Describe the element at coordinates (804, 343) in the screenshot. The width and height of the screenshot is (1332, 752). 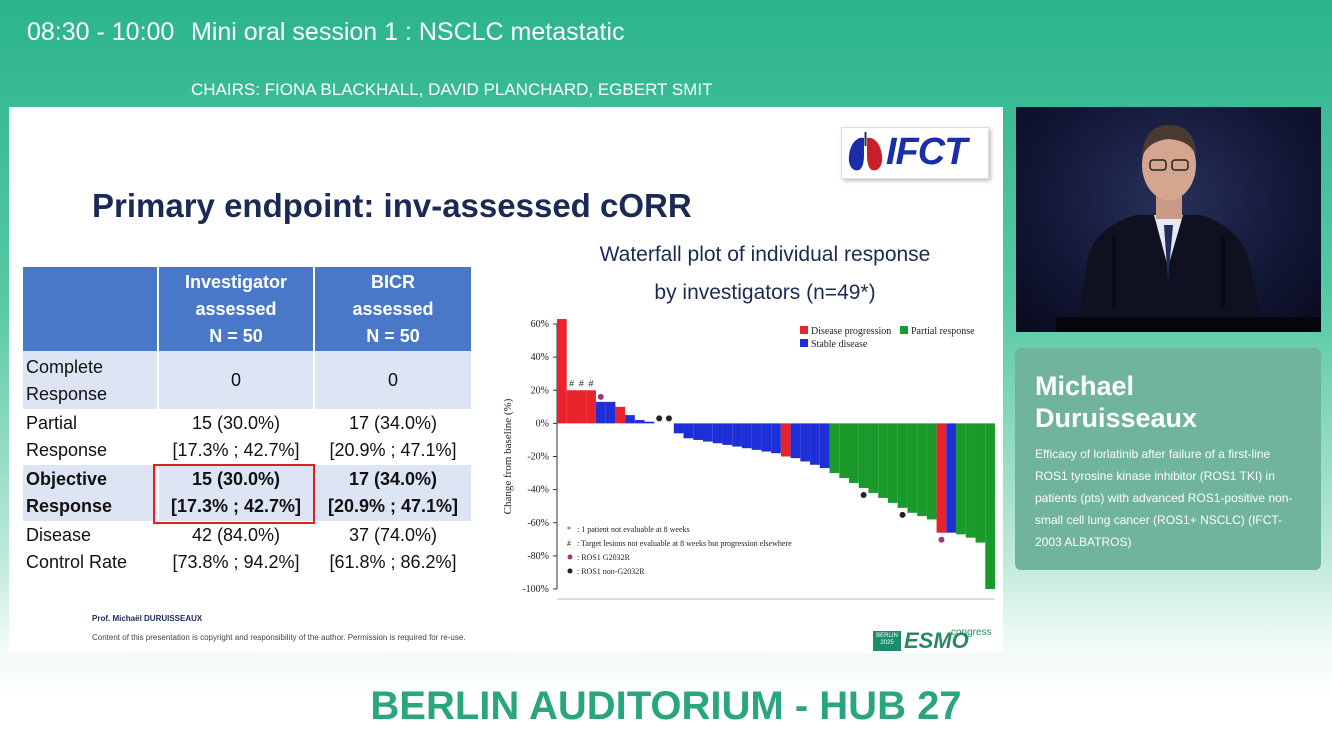
I see `legend-swatch` at that location.